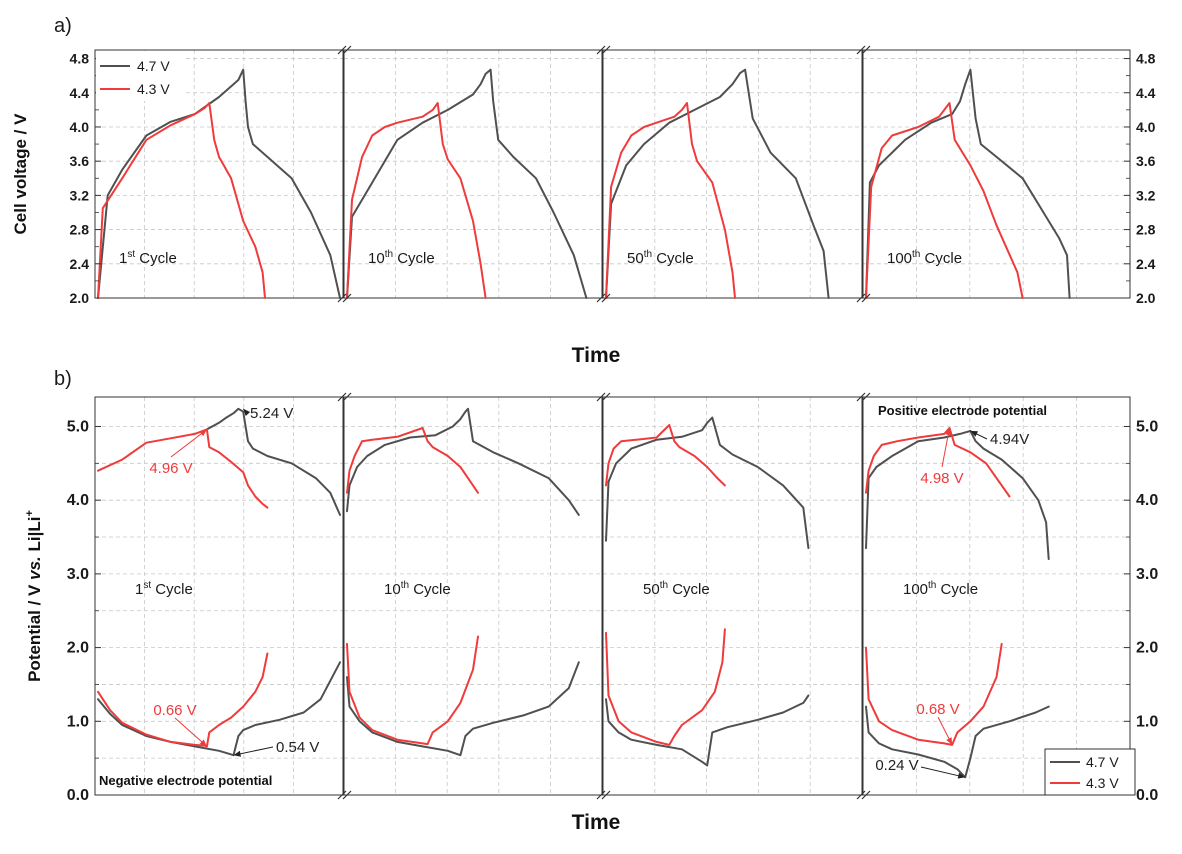 The image size is (1182, 854). I want to click on y-axis-label-italic: vs., so click(34, 568).